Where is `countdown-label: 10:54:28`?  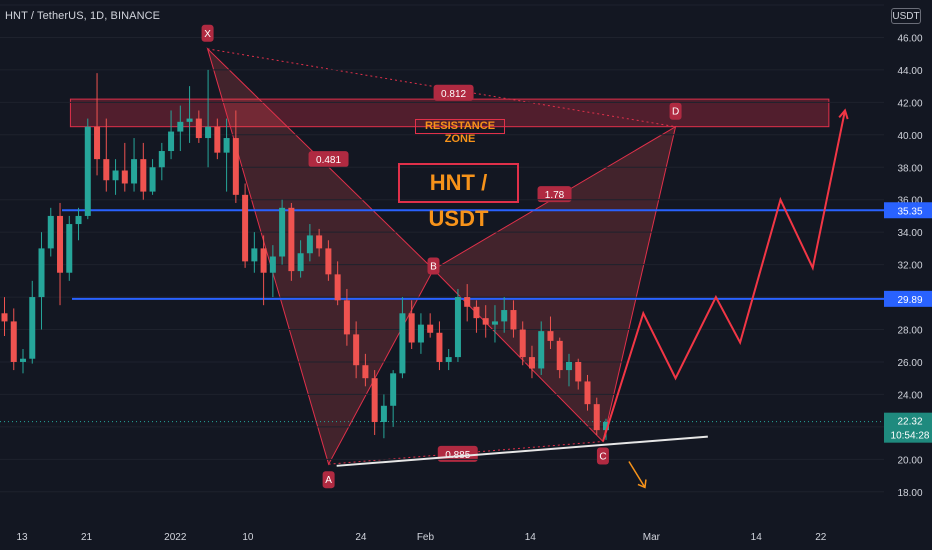 countdown-label: 10:54:28 is located at coordinates (910, 436).